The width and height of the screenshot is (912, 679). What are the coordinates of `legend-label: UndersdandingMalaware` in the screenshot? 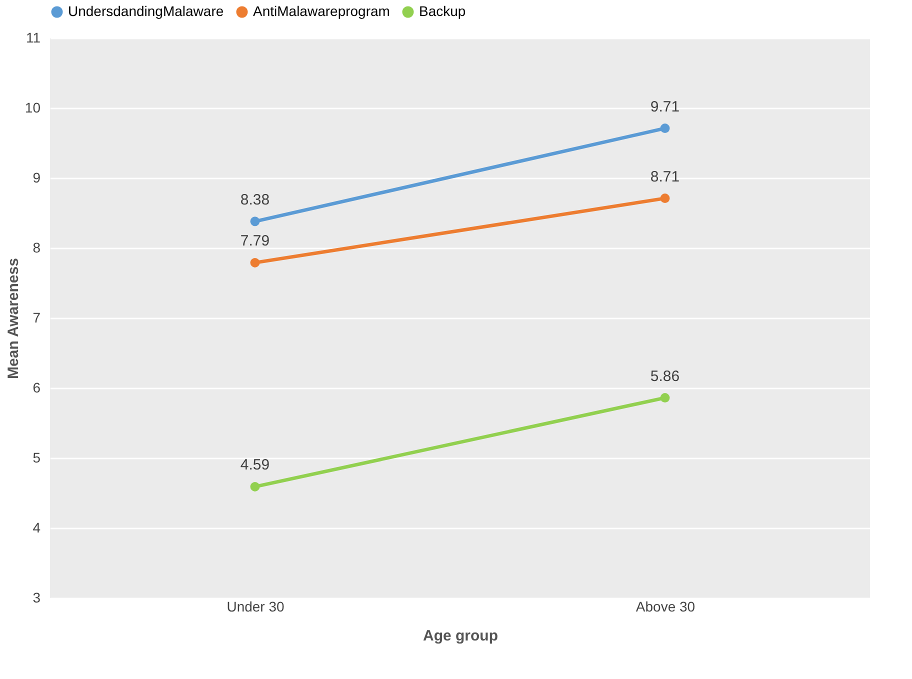 It's located at (146, 11).